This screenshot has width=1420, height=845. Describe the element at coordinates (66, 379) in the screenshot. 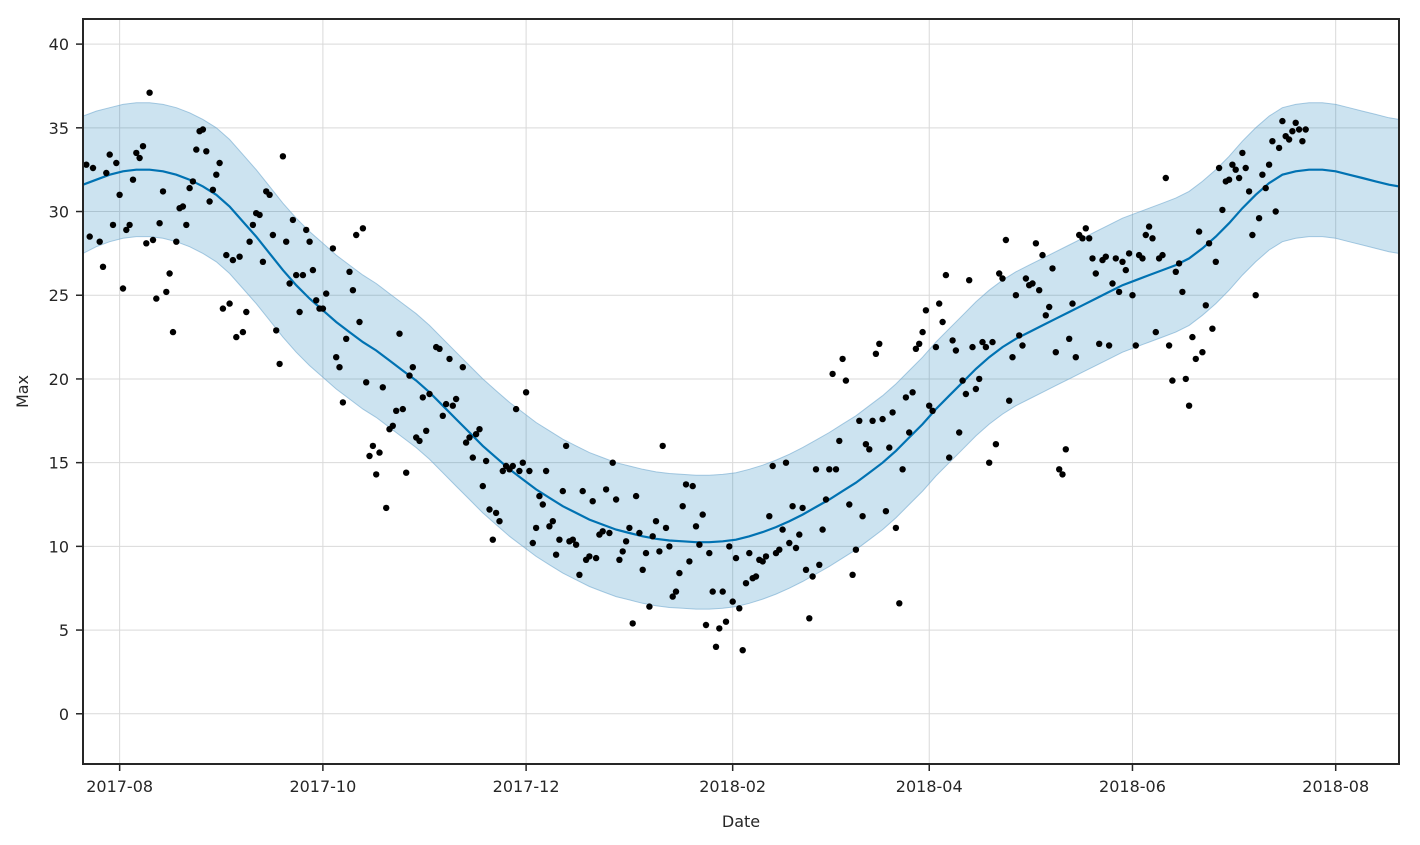

I see `y-axis-ticks: 0 5 10 15 20 25 30 35 40` at that location.